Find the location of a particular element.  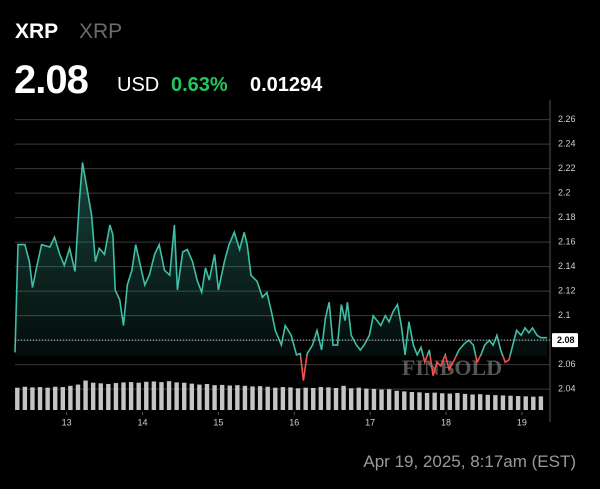

symbol: XRP is located at coordinates (37, 31).